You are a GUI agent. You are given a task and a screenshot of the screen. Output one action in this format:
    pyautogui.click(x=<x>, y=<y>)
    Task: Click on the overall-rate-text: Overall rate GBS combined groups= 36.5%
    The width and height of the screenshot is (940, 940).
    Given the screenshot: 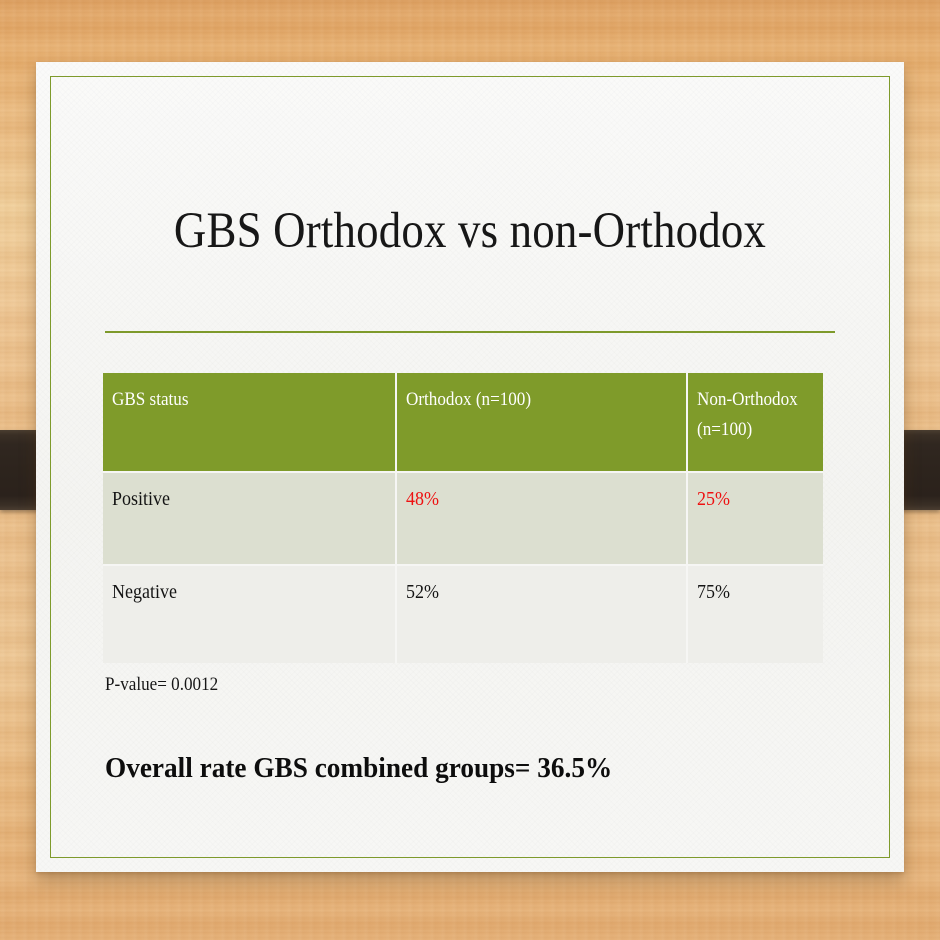 What is the action you would take?
    pyautogui.click(x=359, y=768)
    